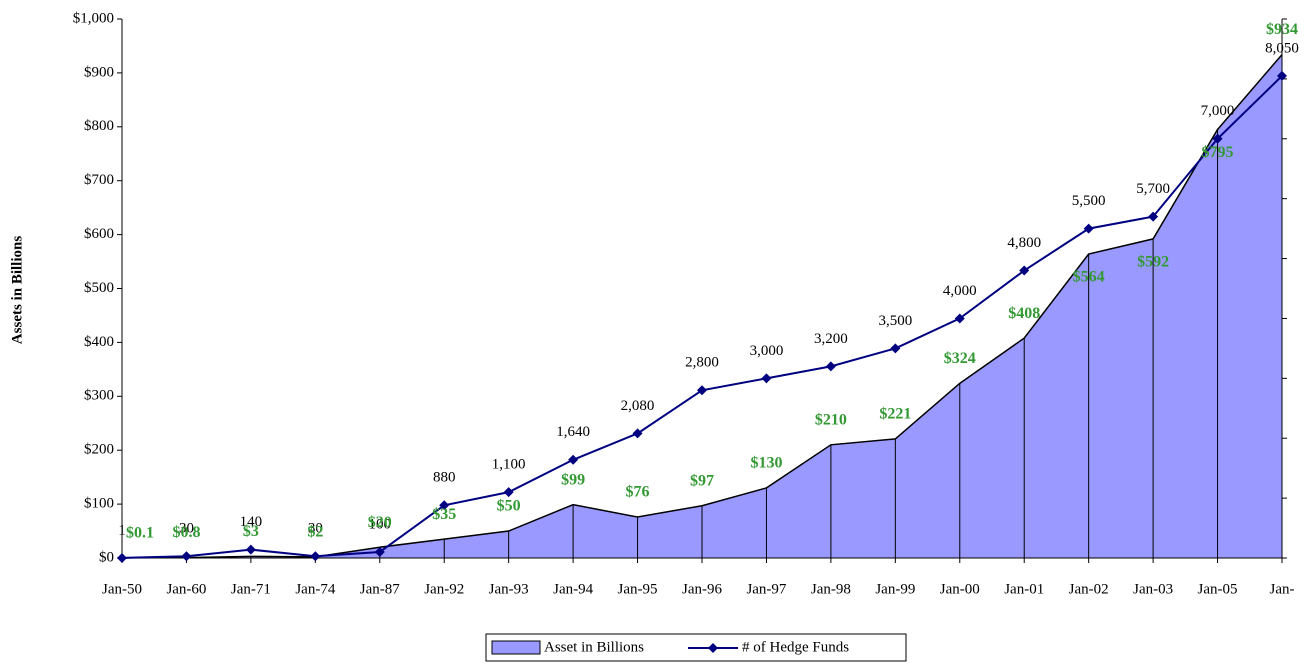  Describe the element at coordinates (1089, 589) in the screenshot. I see `x-tick-label: Jan-02` at that location.